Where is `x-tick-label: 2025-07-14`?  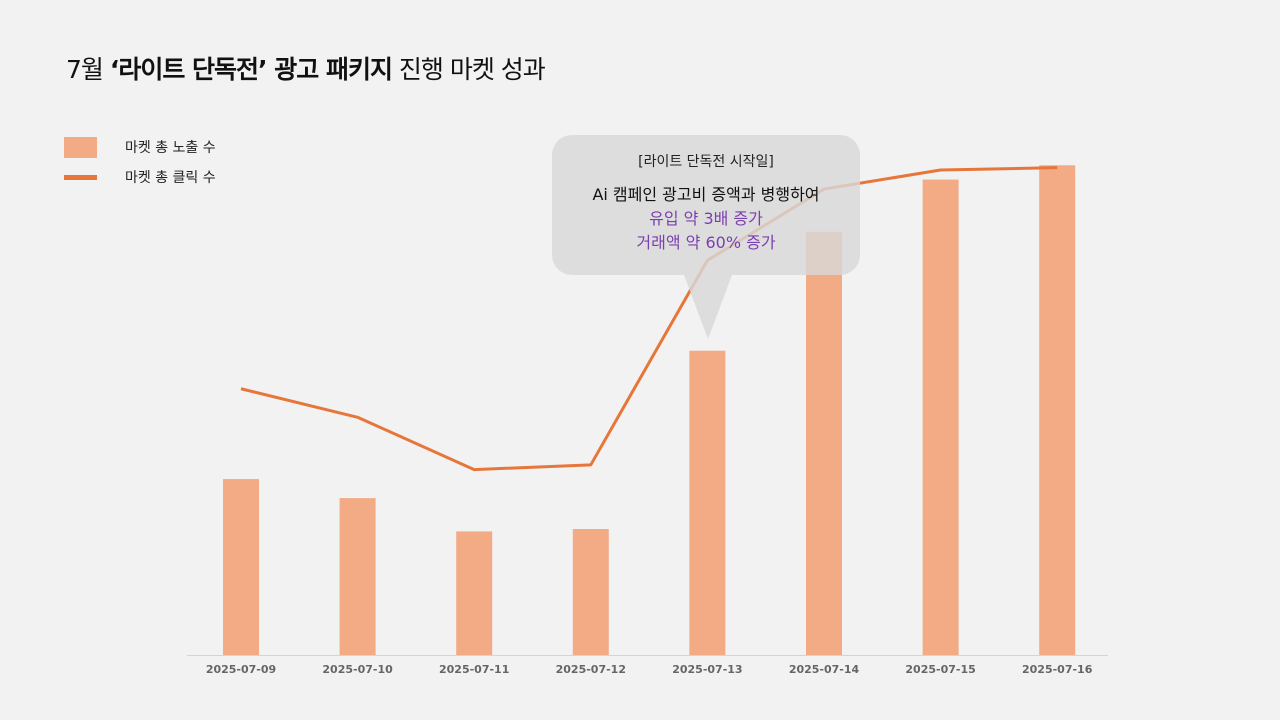
x-tick-label: 2025-07-14 is located at coordinates (824, 669).